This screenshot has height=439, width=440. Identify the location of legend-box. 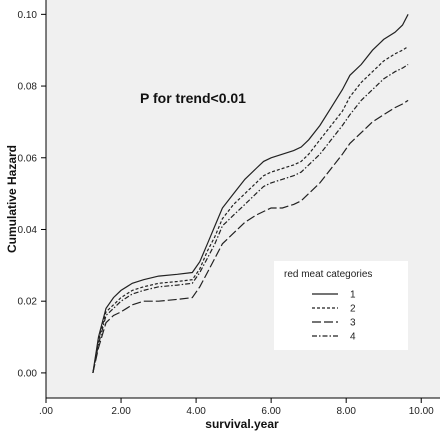
(341, 305).